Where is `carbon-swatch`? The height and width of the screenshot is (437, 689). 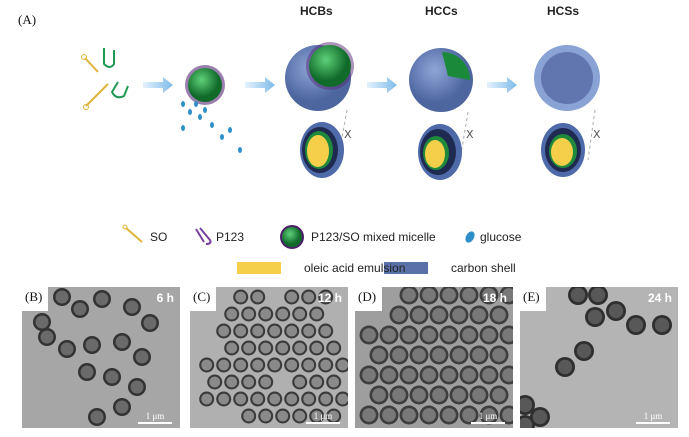
carbon-swatch is located at coordinates (406, 268).